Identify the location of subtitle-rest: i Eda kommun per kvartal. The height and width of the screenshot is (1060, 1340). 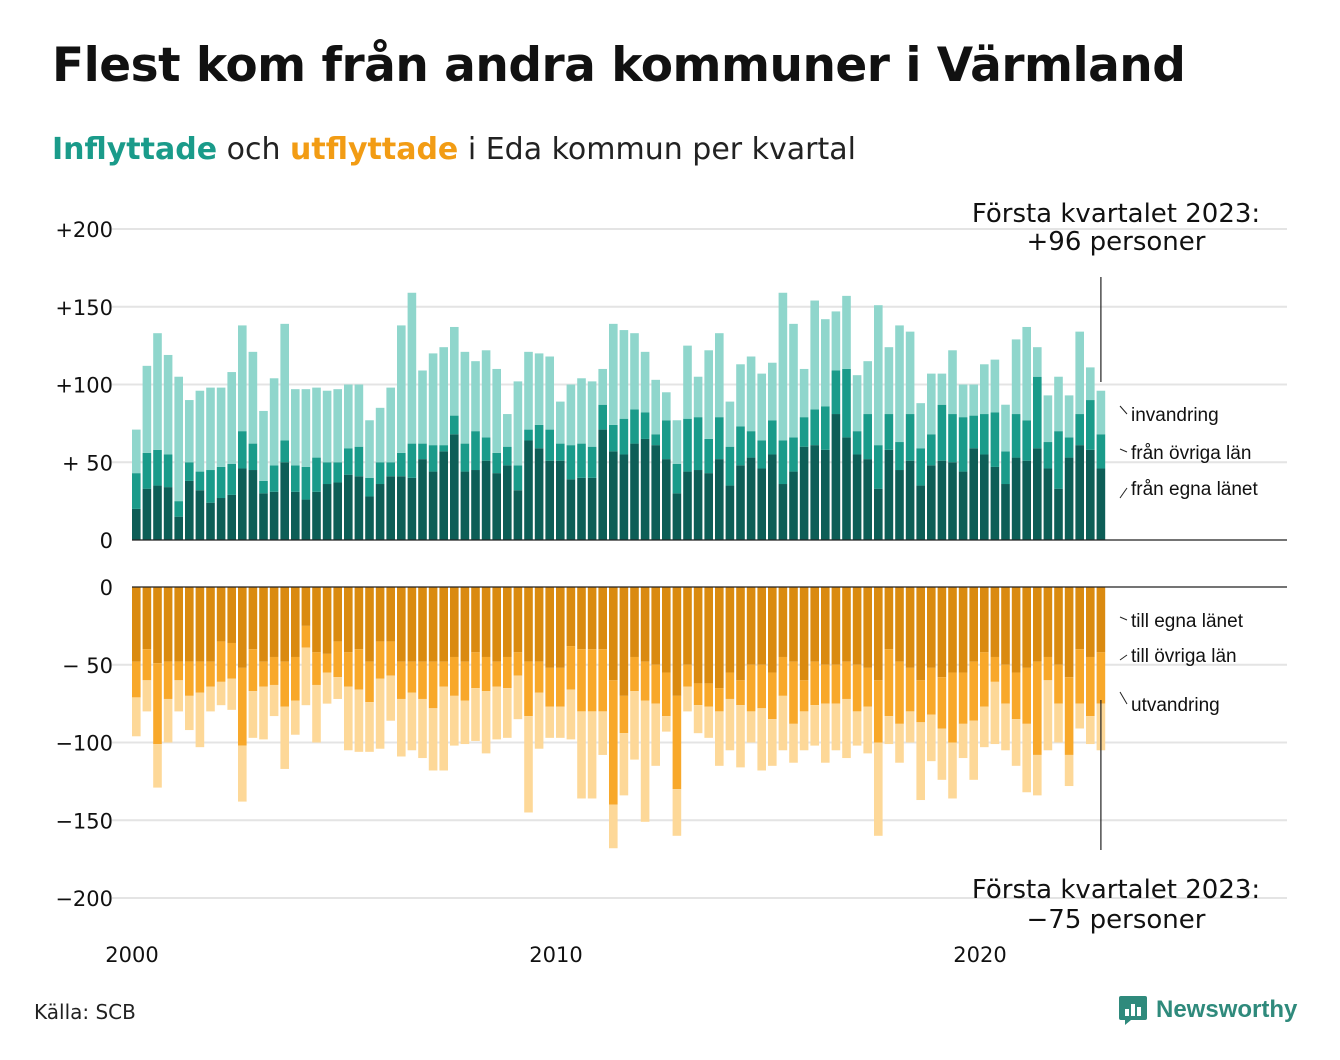
(661, 149).